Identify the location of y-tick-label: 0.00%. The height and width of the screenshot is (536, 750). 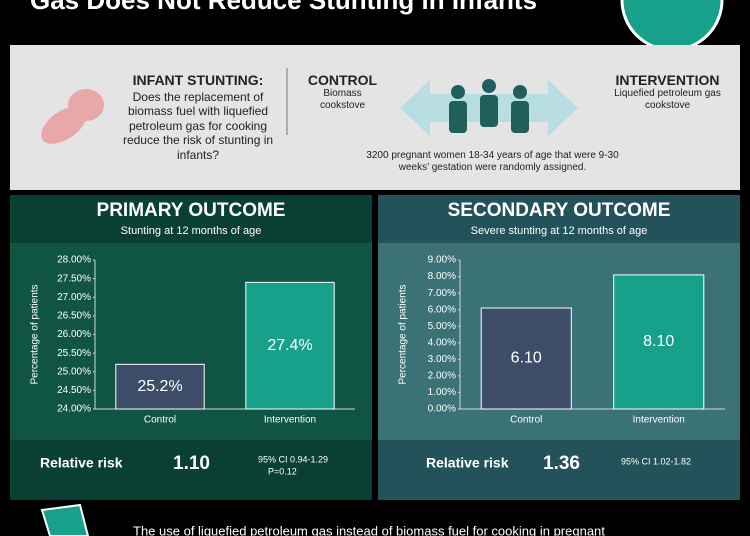
(442, 409).